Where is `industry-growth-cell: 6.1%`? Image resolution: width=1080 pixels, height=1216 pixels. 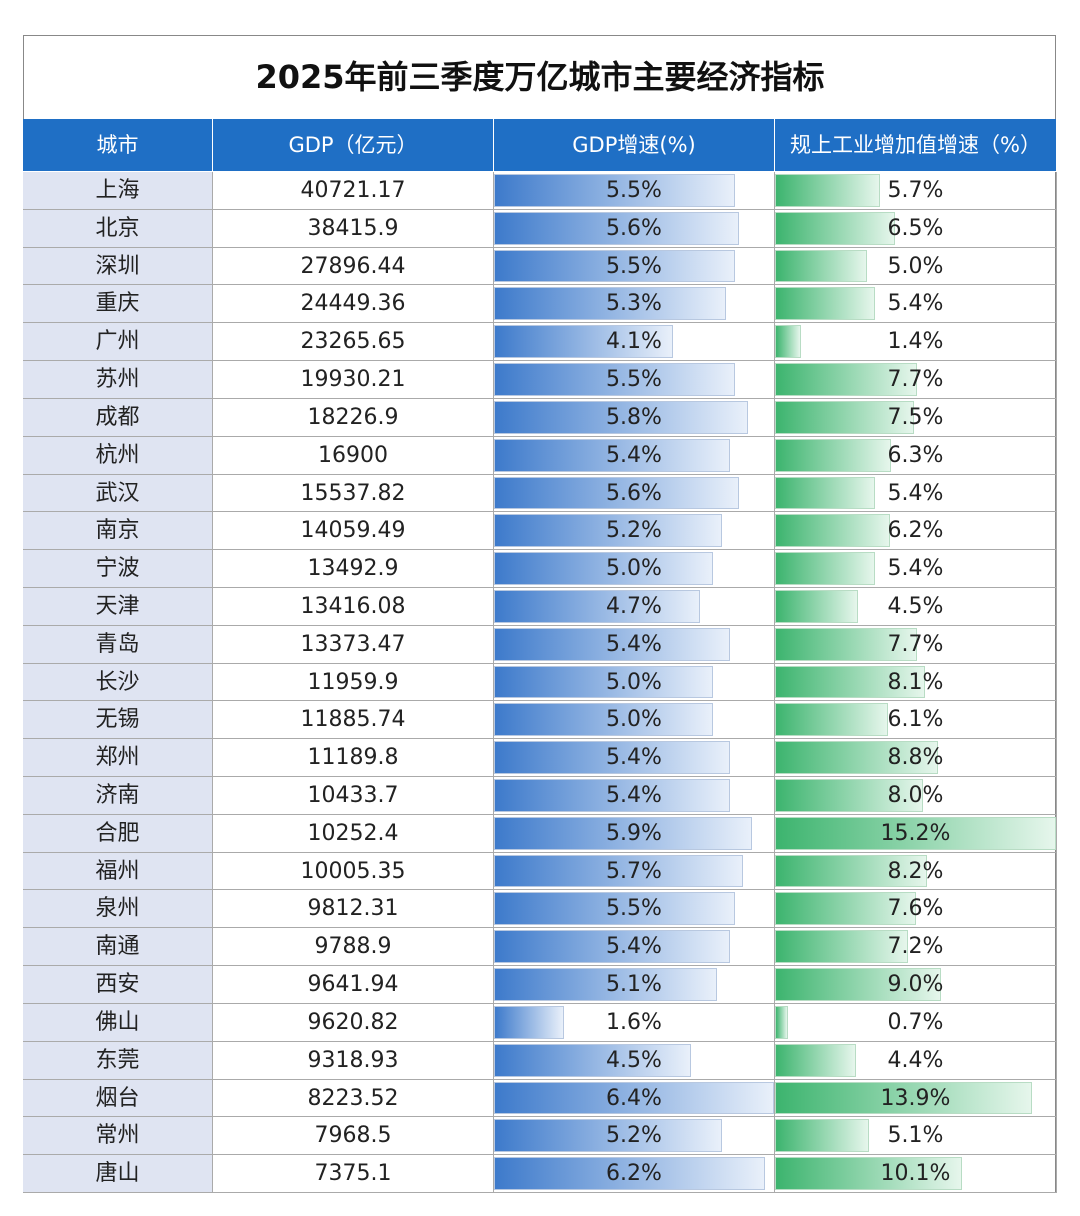 industry-growth-cell: 6.1% is located at coordinates (916, 720).